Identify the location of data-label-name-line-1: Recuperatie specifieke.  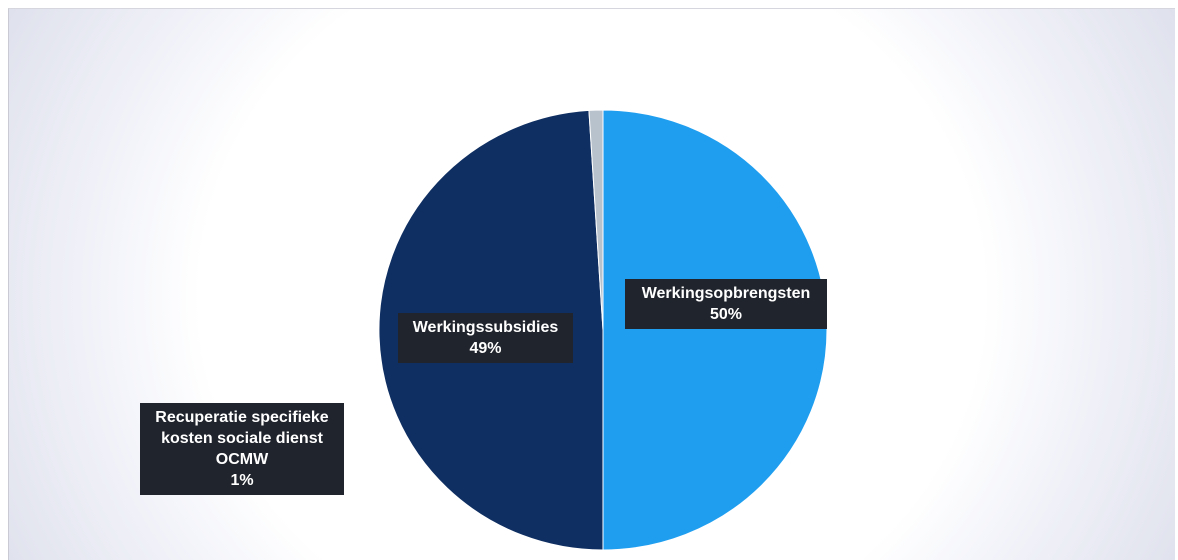
(242, 417).